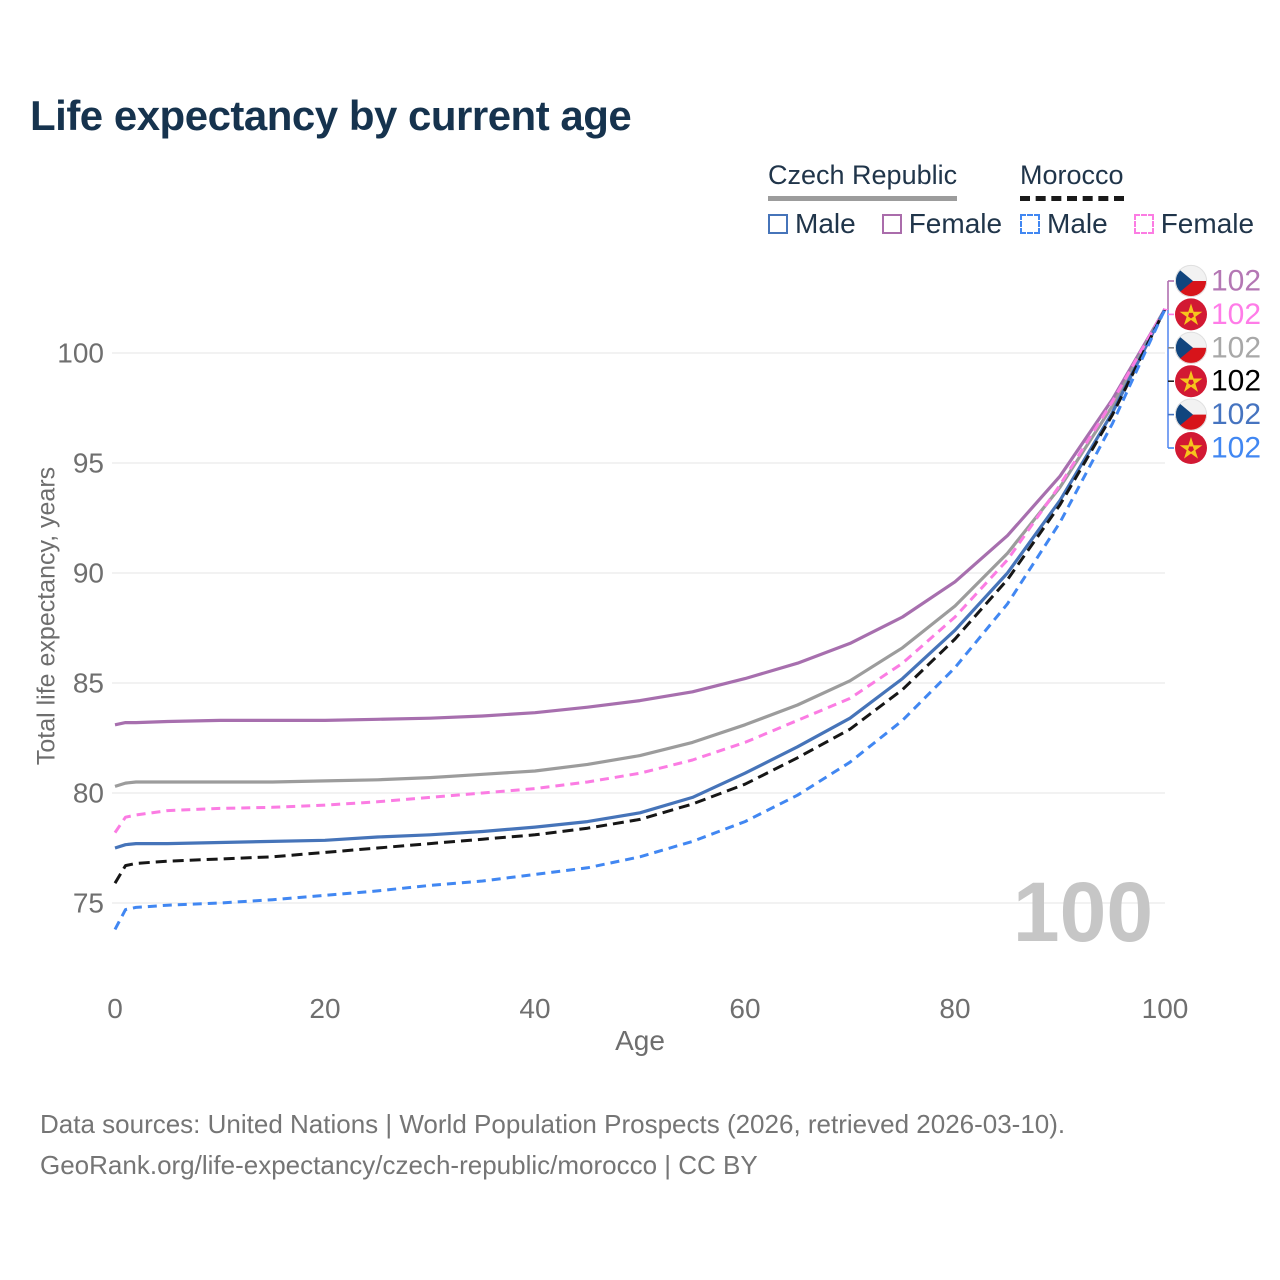  What do you see at coordinates (46, 616) in the screenshot?
I see `y-axis-title: Total life expectancy, years` at bounding box center [46, 616].